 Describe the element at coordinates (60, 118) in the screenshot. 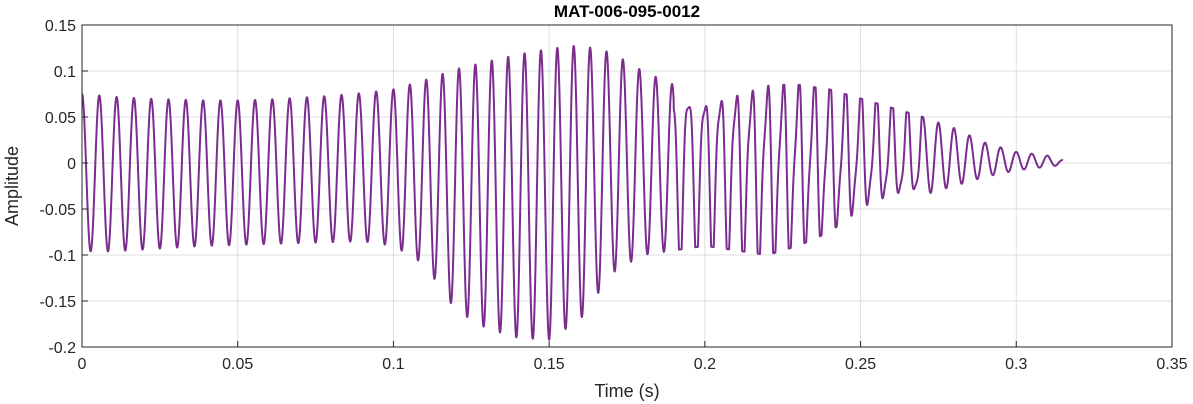

I see `y-tick-label: 0.05` at that location.